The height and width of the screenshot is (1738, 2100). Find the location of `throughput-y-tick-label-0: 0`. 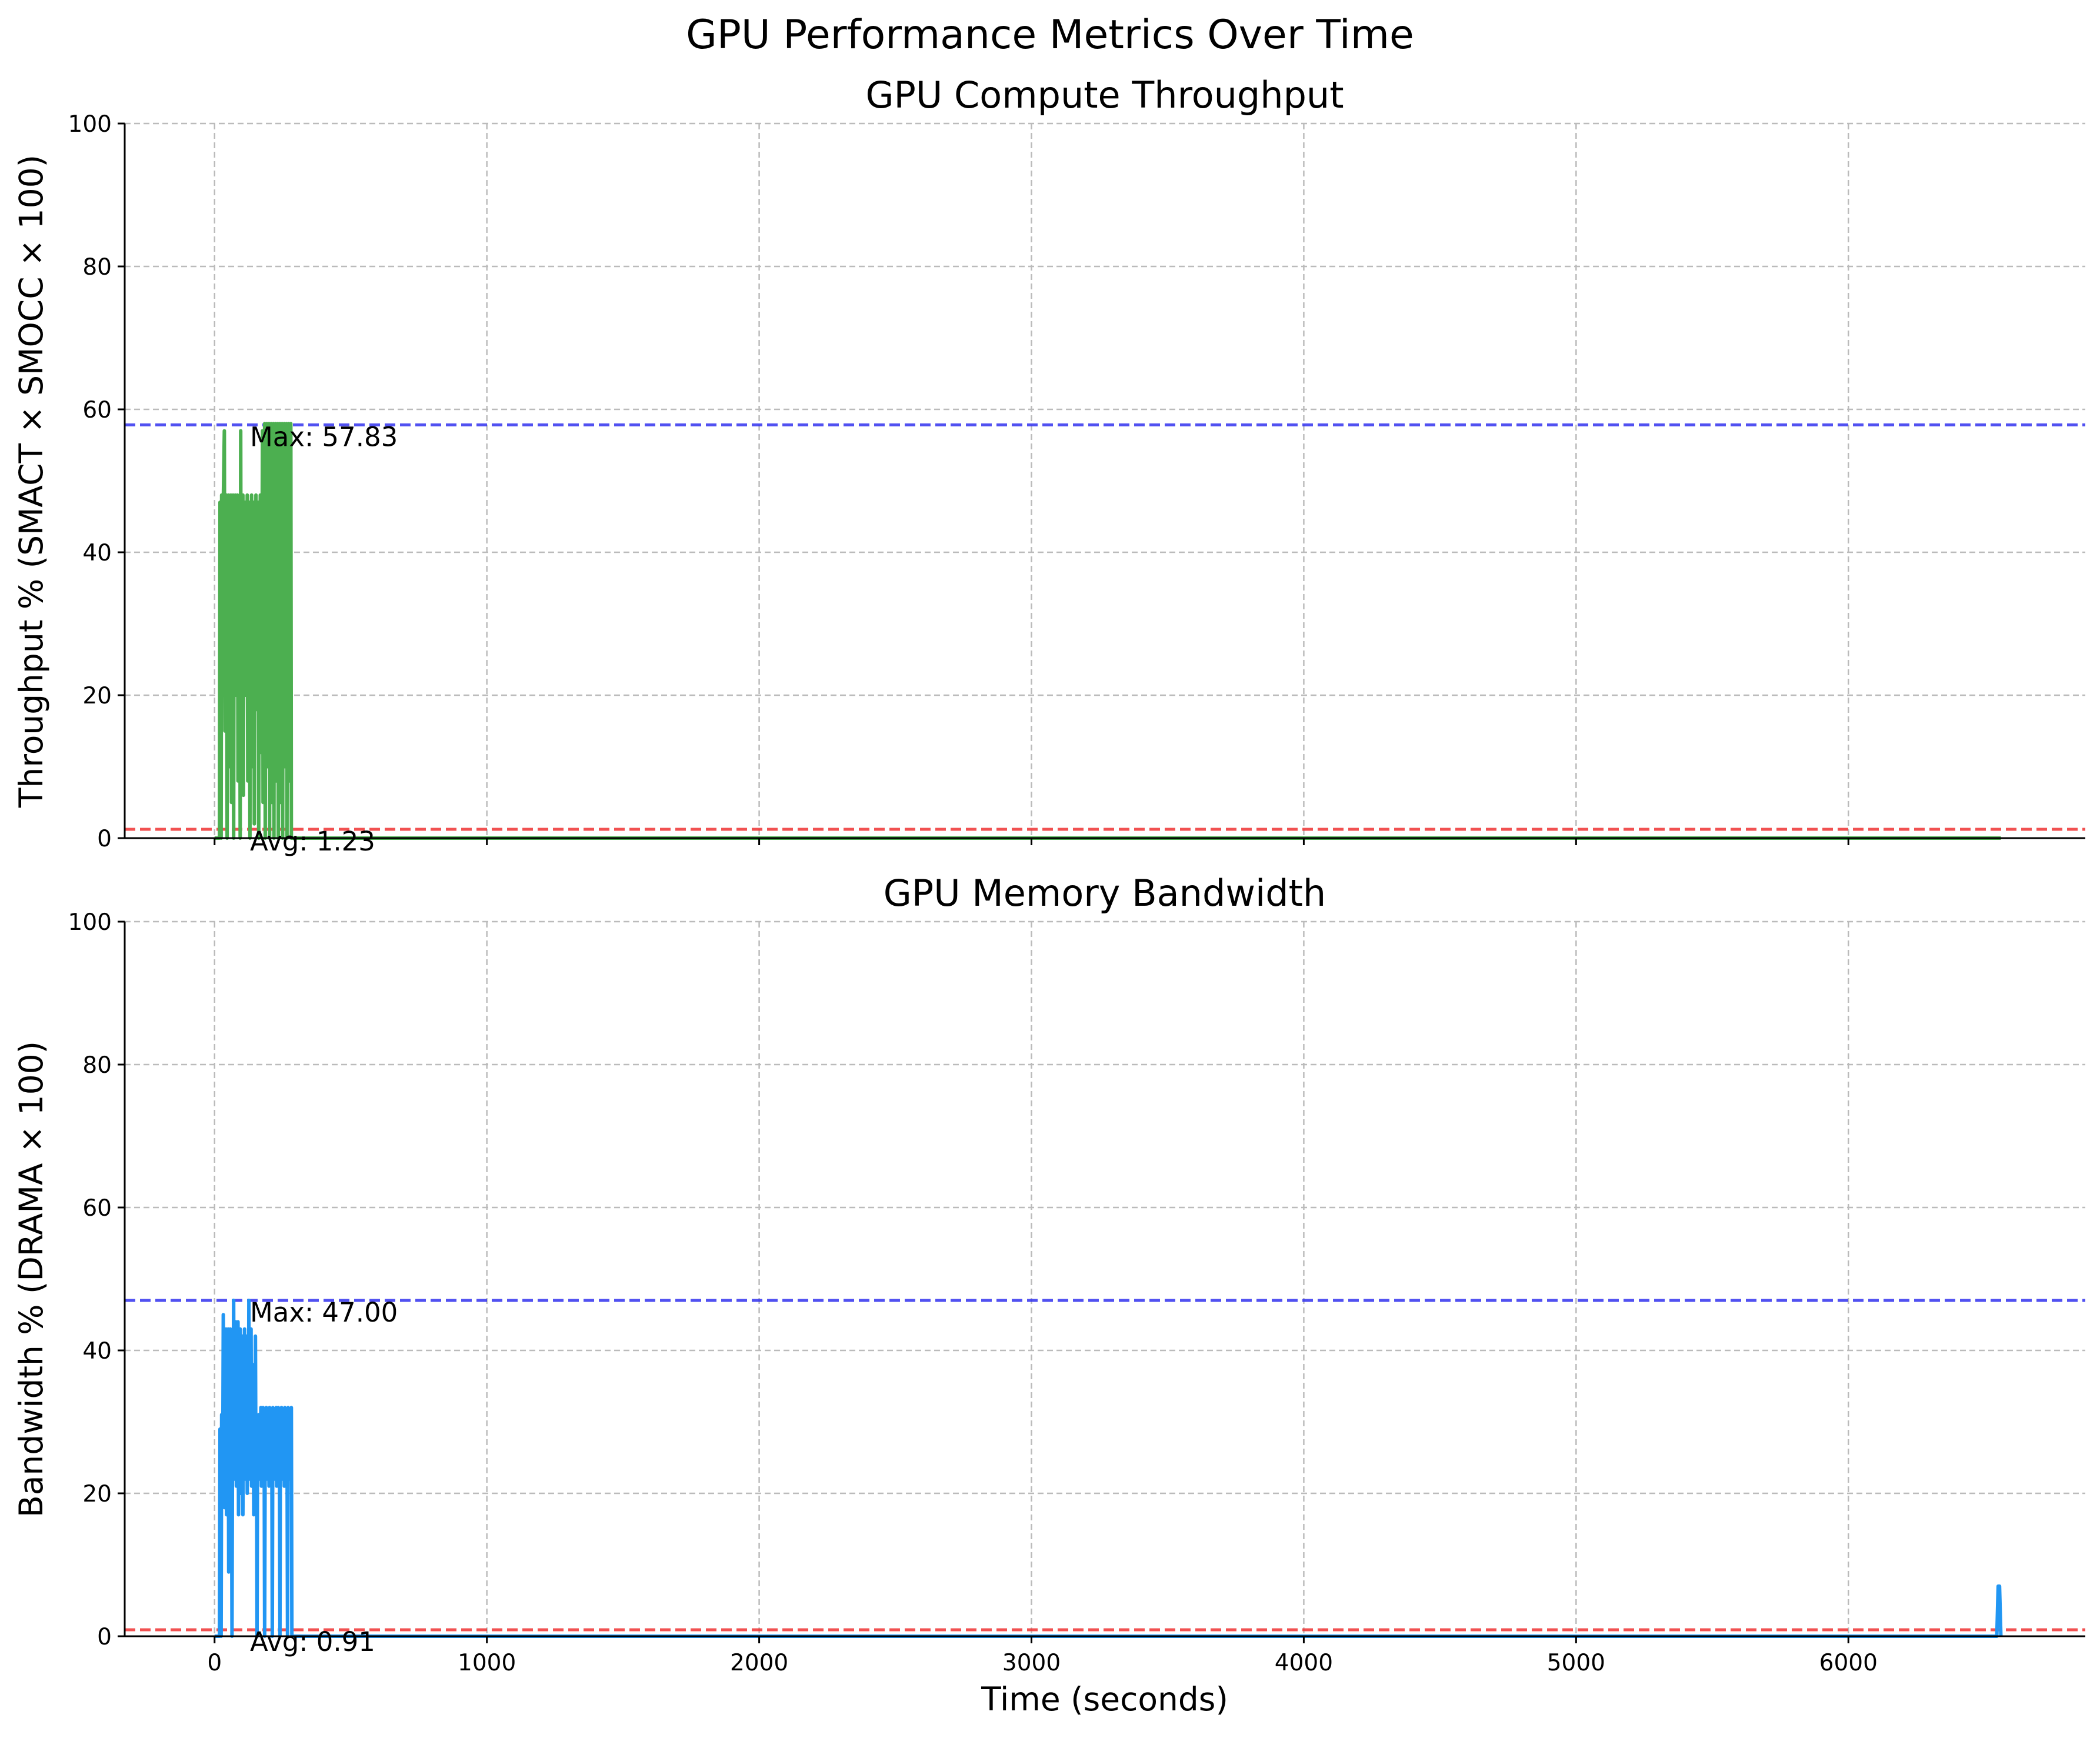

throughput-y-tick-label-0: 0 is located at coordinates (104, 839).